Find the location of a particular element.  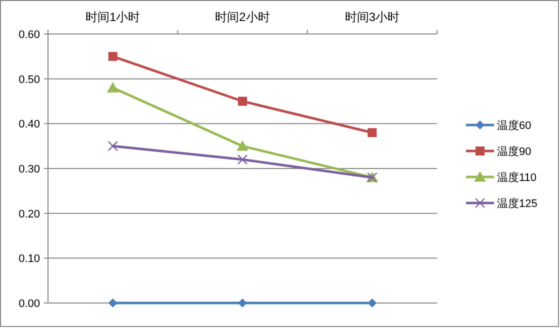

y-tick-label: 0.40 is located at coordinates (29, 124).